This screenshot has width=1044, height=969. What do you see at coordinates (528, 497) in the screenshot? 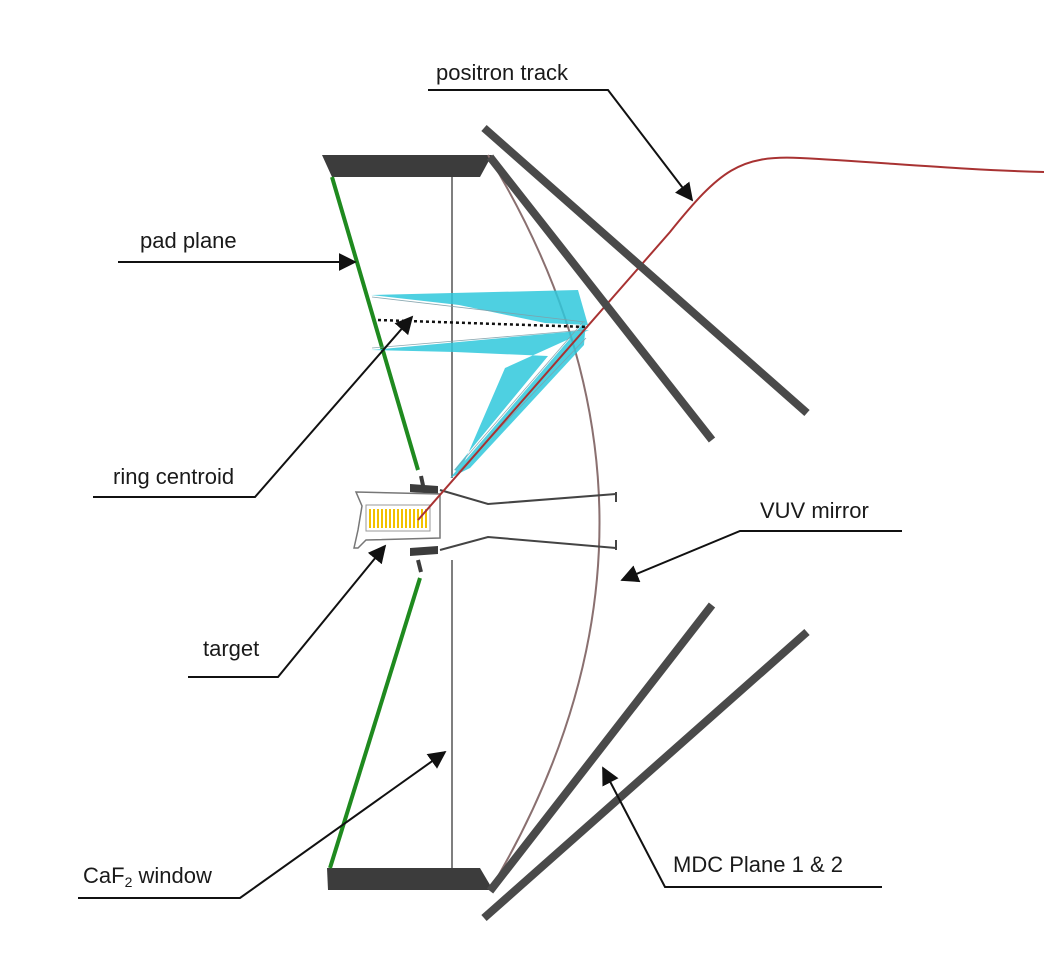
I see `beam-pipe-upper` at bounding box center [528, 497].